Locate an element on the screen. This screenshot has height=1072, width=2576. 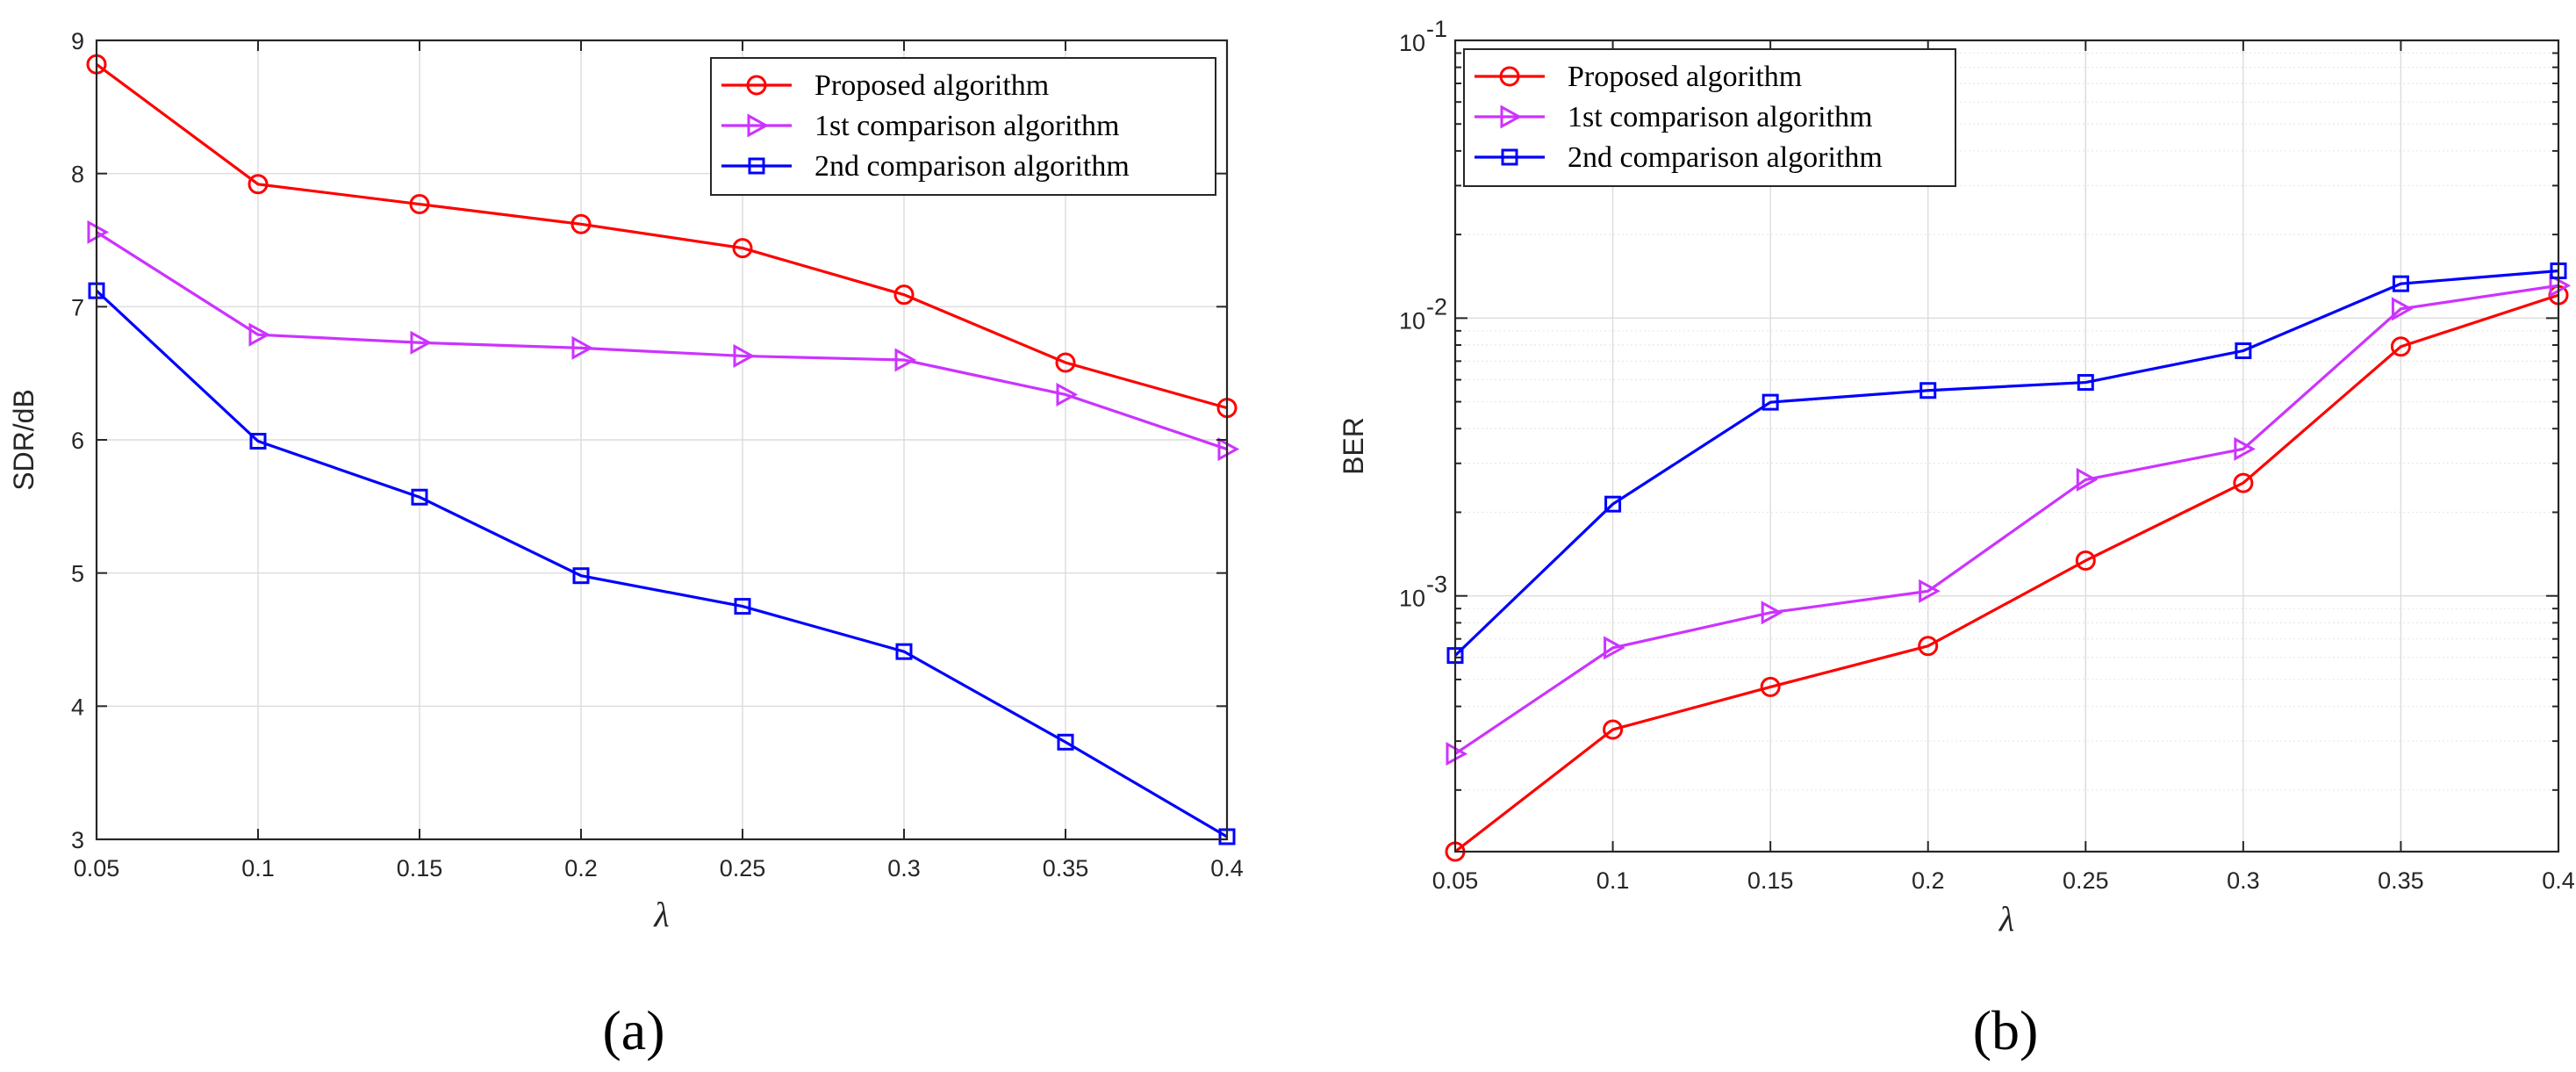
panel-a-ytick-label: 9 is located at coordinates (78, 41).